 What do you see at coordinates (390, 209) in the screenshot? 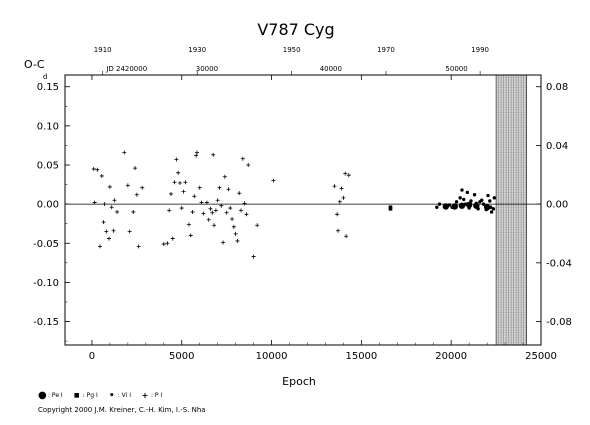
I see `data-point-pg` at bounding box center [390, 209].